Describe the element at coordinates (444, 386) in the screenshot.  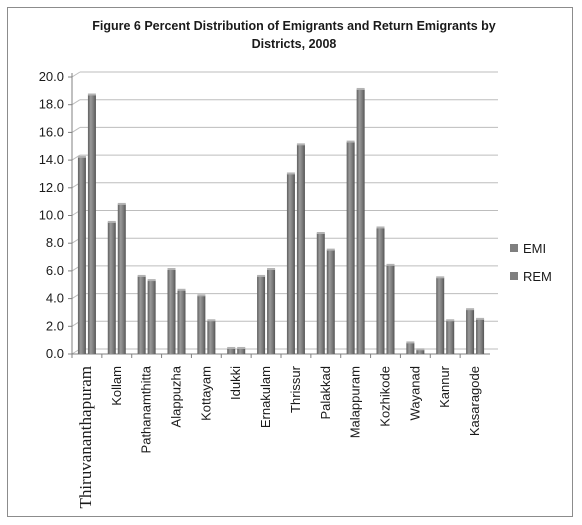
I see `x-category-label: Kannur` at that location.